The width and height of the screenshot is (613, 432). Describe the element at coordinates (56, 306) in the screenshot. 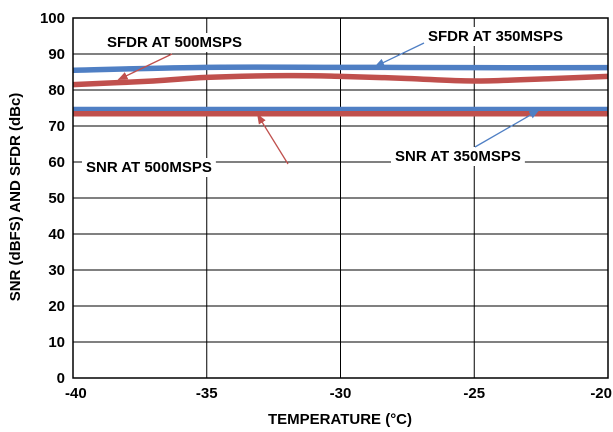

I see `y-tick-label: 20` at that location.